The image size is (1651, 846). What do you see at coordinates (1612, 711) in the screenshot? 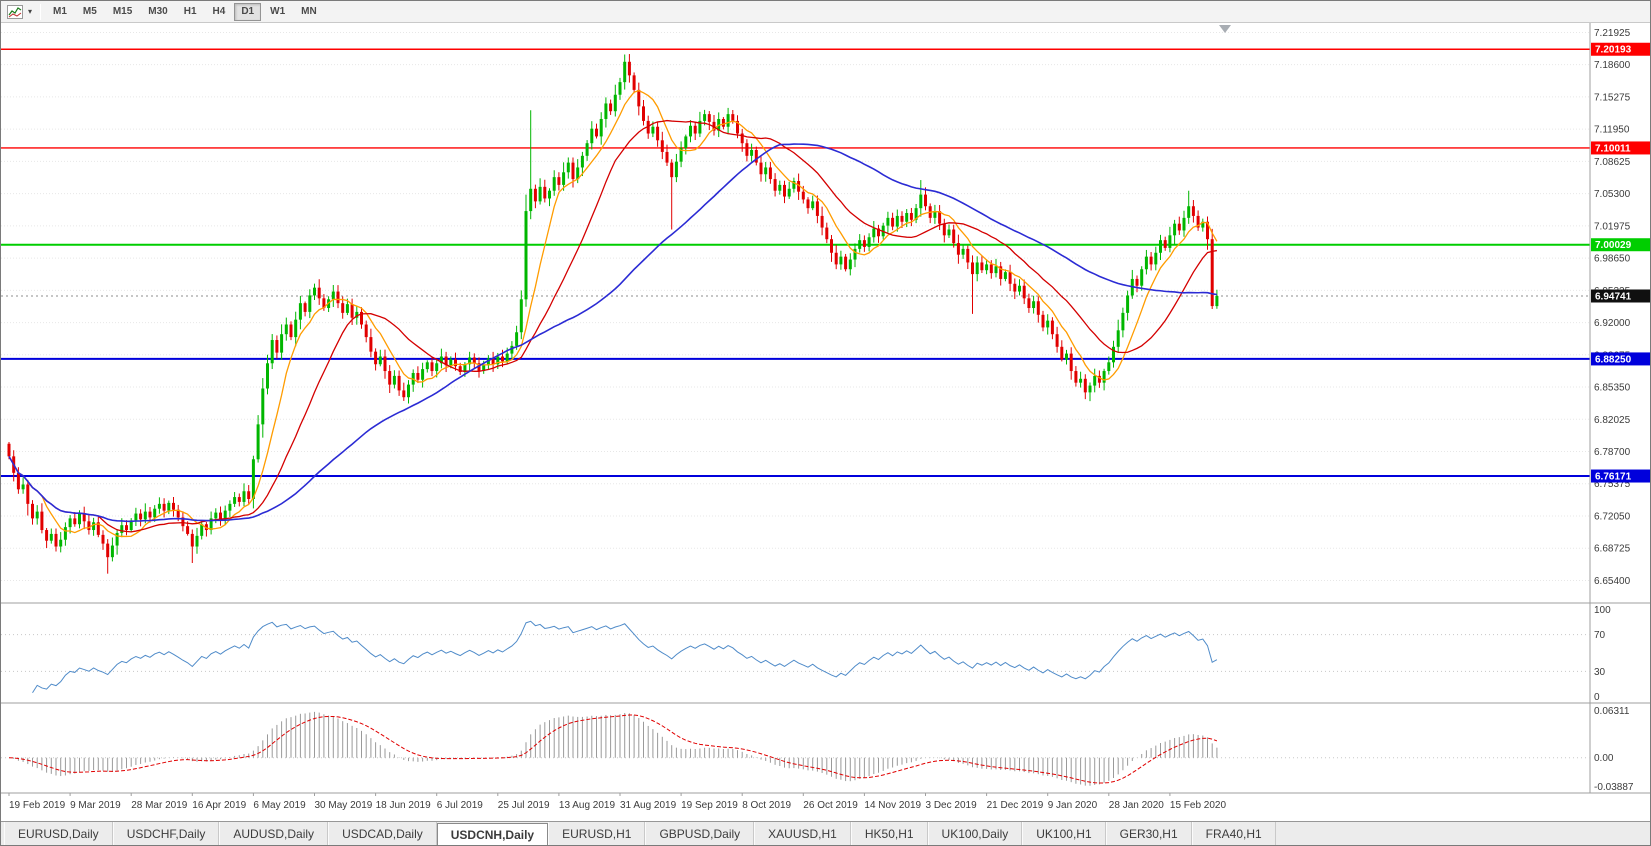
I see `svg-text: 0.06311` at bounding box center [1612, 711].